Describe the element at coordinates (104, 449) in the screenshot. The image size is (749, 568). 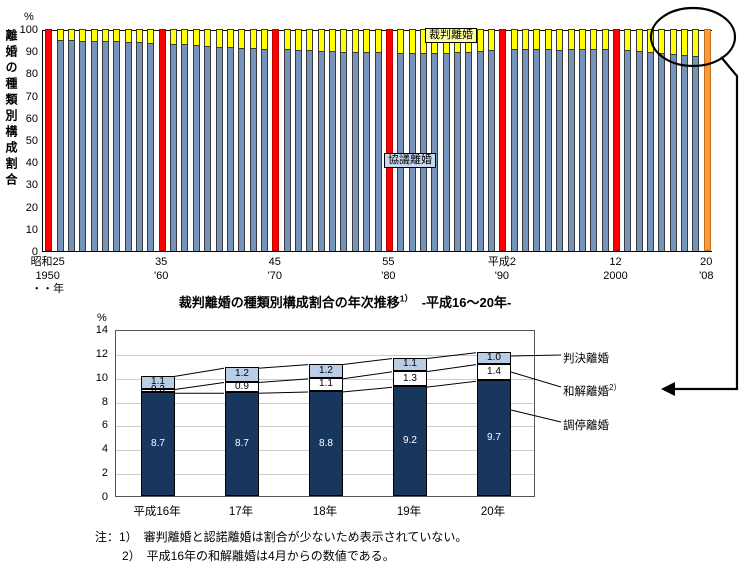
I see `bottom-ytick-4: 4` at that location.